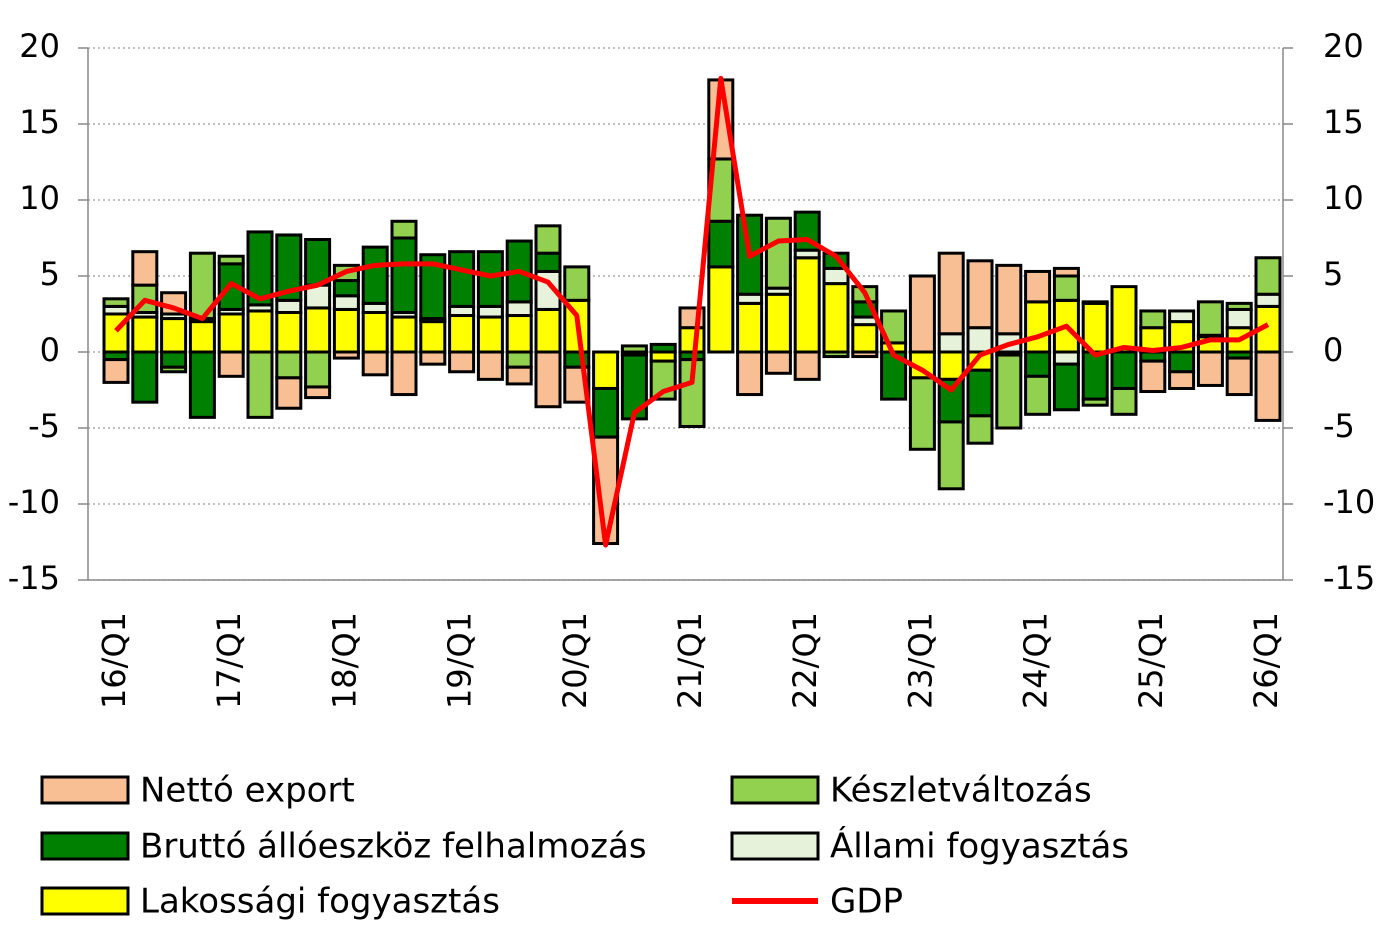  What do you see at coordinates (979, 846) in the screenshot?
I see `legend-label: Állami fogyasztás` at bounding box center [979, 846].